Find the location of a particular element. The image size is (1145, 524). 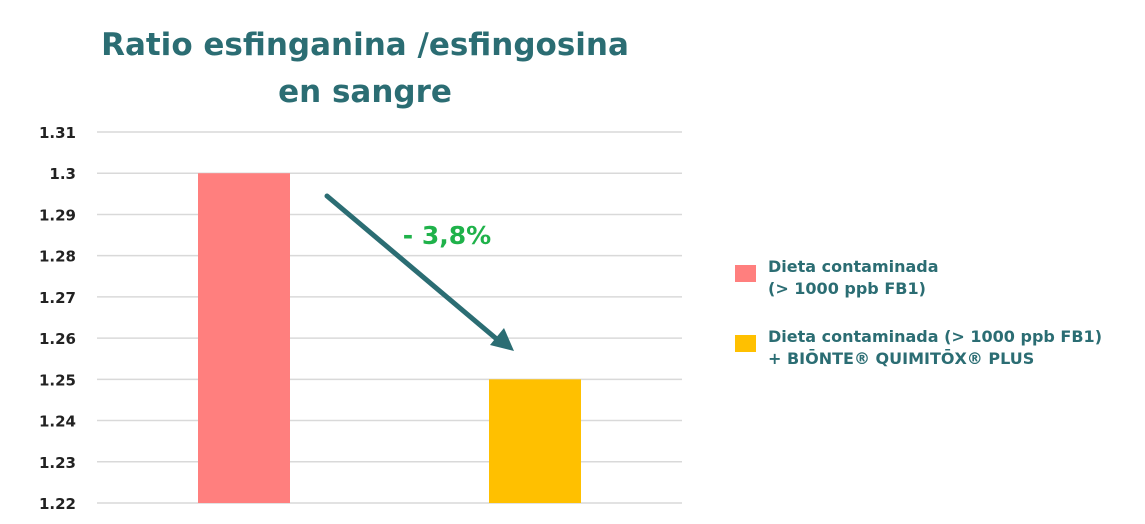

y-tick-label: 1.23 is located at coordinates (57, 463).